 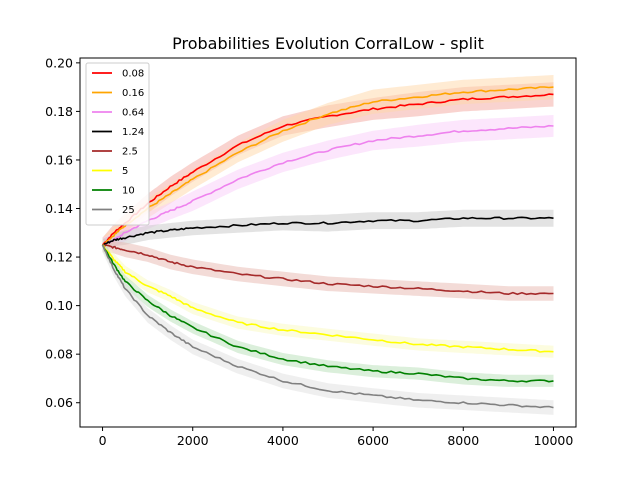 I want to click on legend-label: 0.16, so click(x=133, y=93).